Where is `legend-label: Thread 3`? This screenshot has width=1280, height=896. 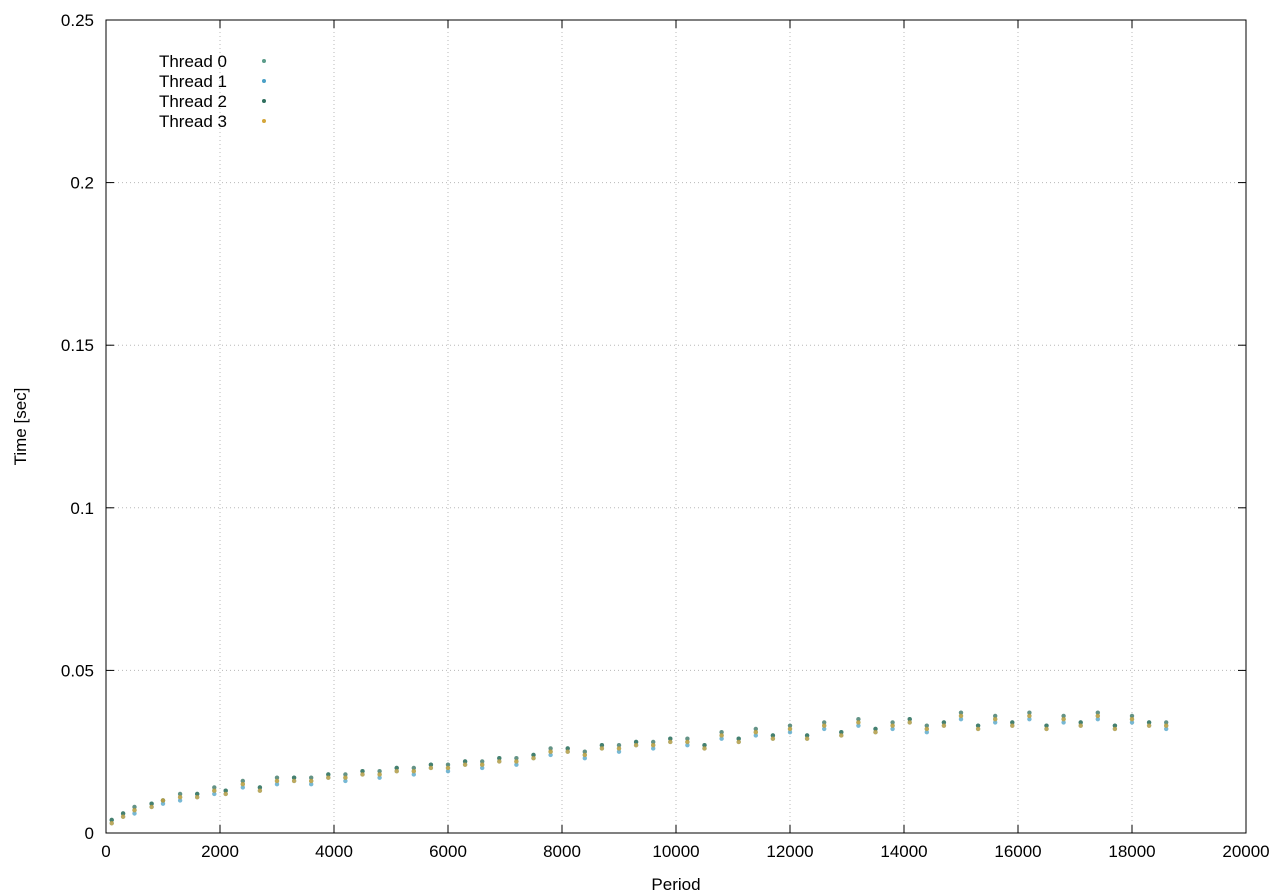
legend-label: Thread 3 is located at coordinates (193, 121).